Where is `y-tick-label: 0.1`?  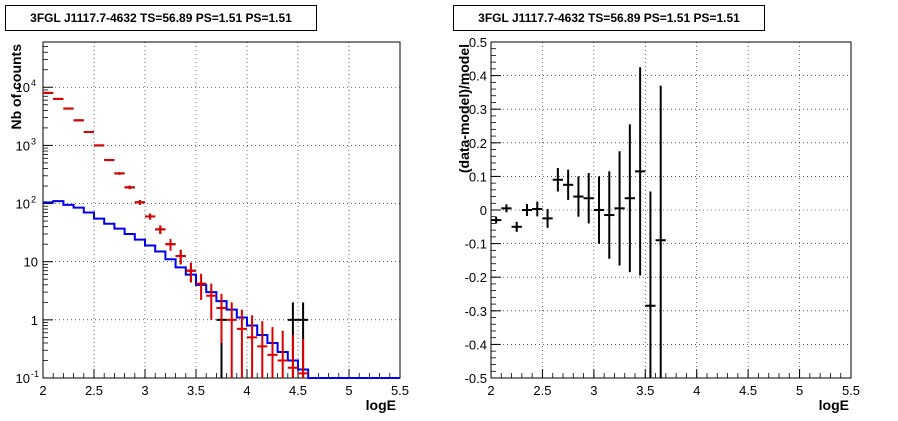 y-tick-label: 0.1 is located at coordinates (478, 176).